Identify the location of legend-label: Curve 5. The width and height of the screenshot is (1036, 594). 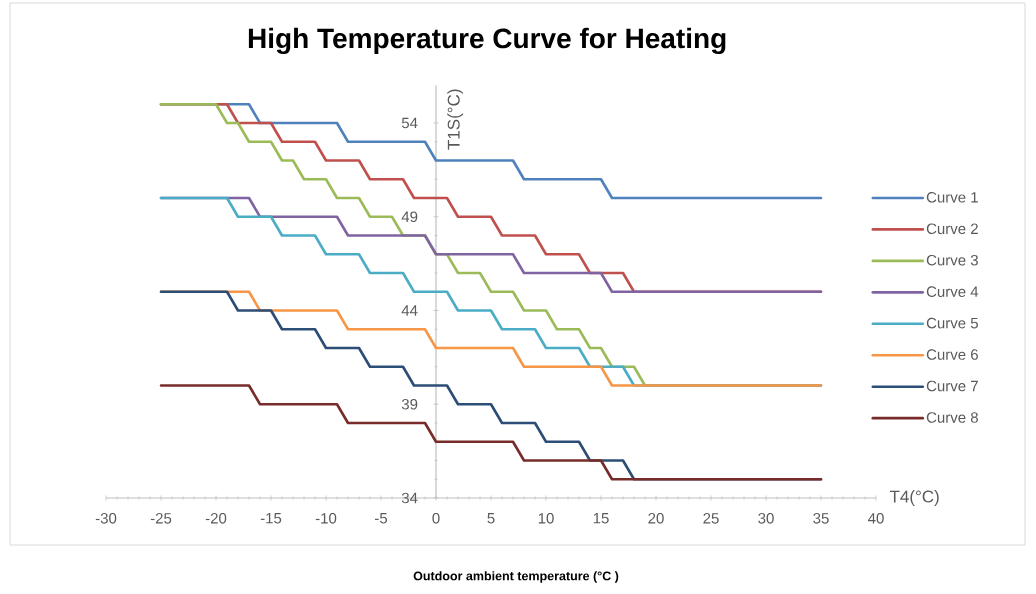
(952, 323).